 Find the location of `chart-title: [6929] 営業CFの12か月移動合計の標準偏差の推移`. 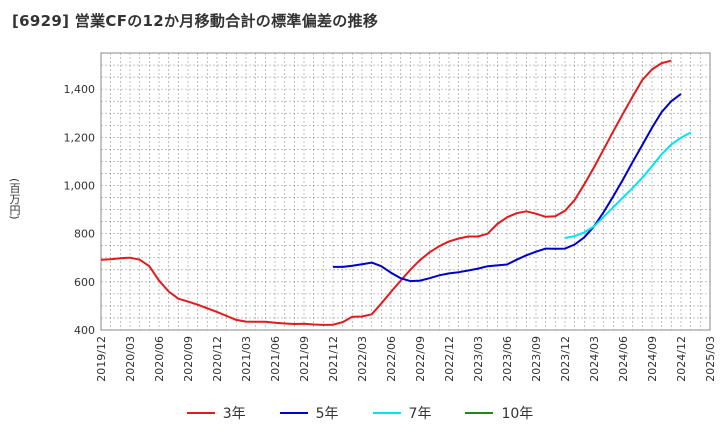

chart-title: [6929] 営業CFの12か月移動合計の標準偏差の推移 is located at coordinates (195, 21).